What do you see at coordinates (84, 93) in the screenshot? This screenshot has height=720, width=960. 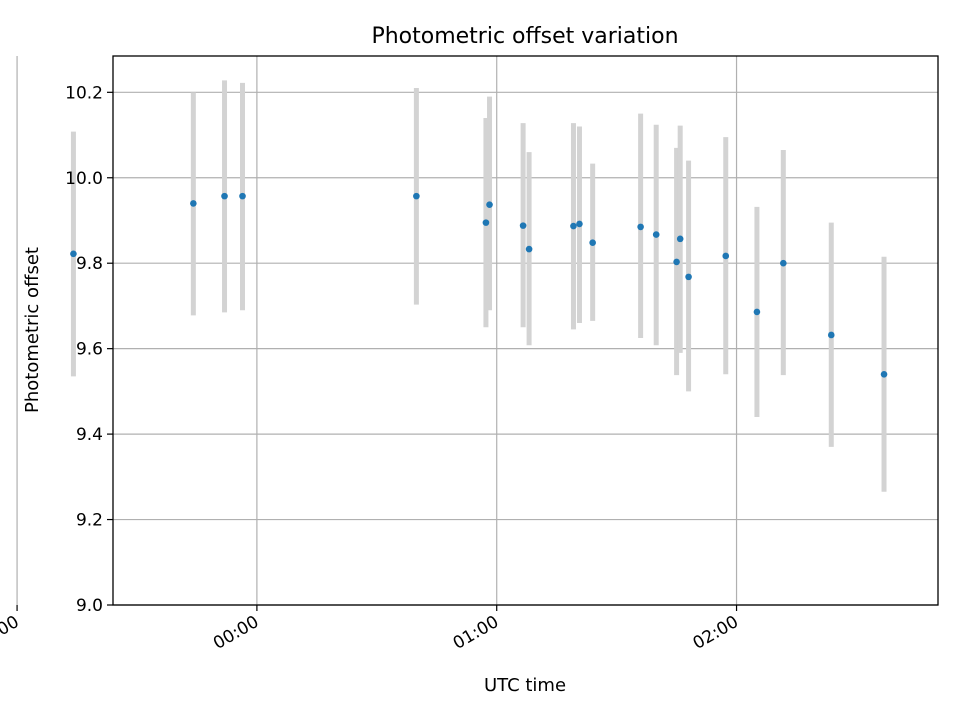 I see `y-tick-label: 10.2` at bounding box center [84, 93].